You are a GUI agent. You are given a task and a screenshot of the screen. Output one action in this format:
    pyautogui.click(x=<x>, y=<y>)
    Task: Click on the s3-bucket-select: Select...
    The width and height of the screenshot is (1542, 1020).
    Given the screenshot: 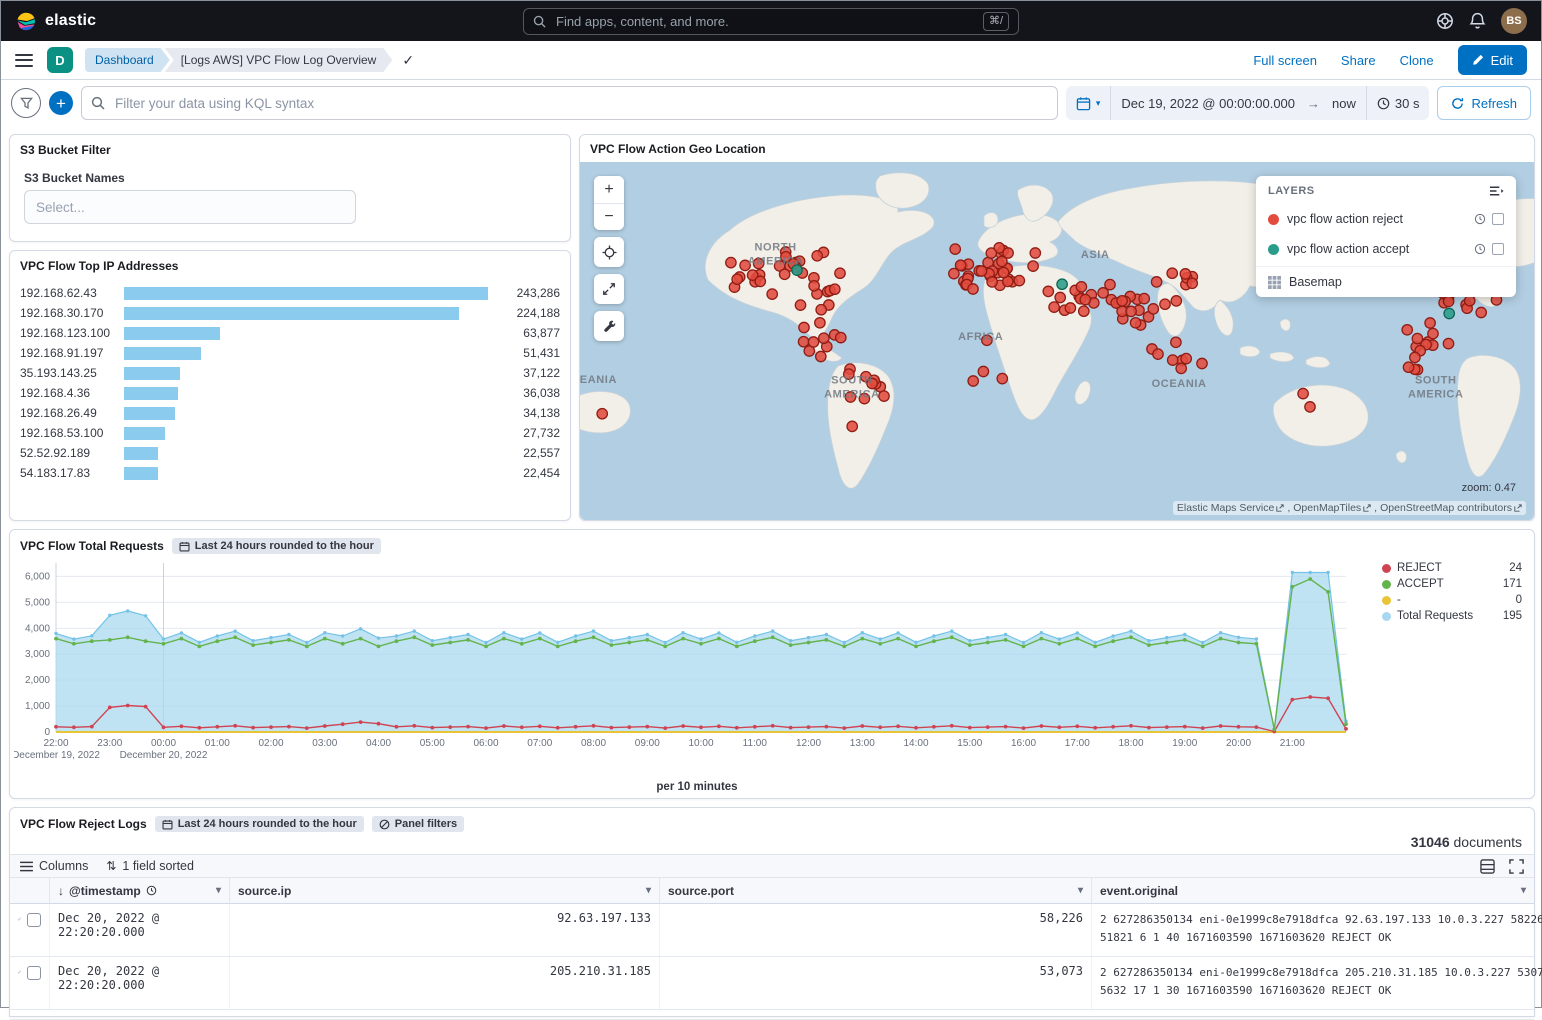 What is the action you would take?
    pyautogui.click(x=190, y=207)
    